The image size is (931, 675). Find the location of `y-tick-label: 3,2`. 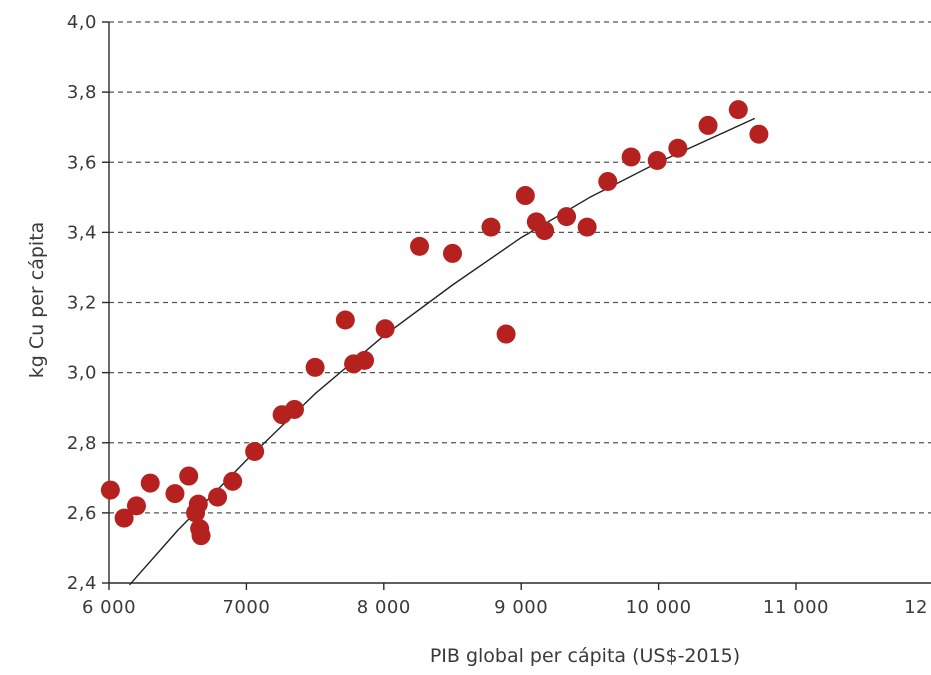

y-tick-label: 3,2 is located at coordinates (82, 303).